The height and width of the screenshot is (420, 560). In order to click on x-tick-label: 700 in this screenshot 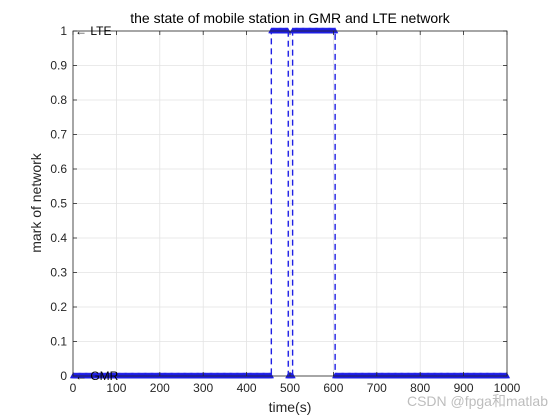, I will do `click(377, 388)`.